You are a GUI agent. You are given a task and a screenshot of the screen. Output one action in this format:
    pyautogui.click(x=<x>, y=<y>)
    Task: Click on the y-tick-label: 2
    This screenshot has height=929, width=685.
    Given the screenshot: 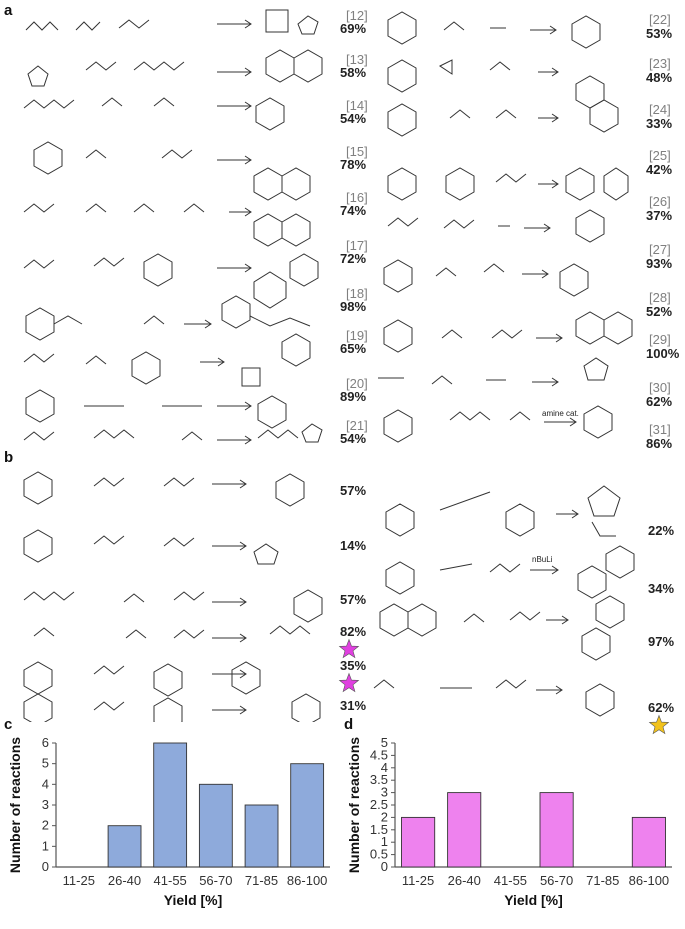 What is the action you would take?
    pyautogui.click(x=384, y=816)
    